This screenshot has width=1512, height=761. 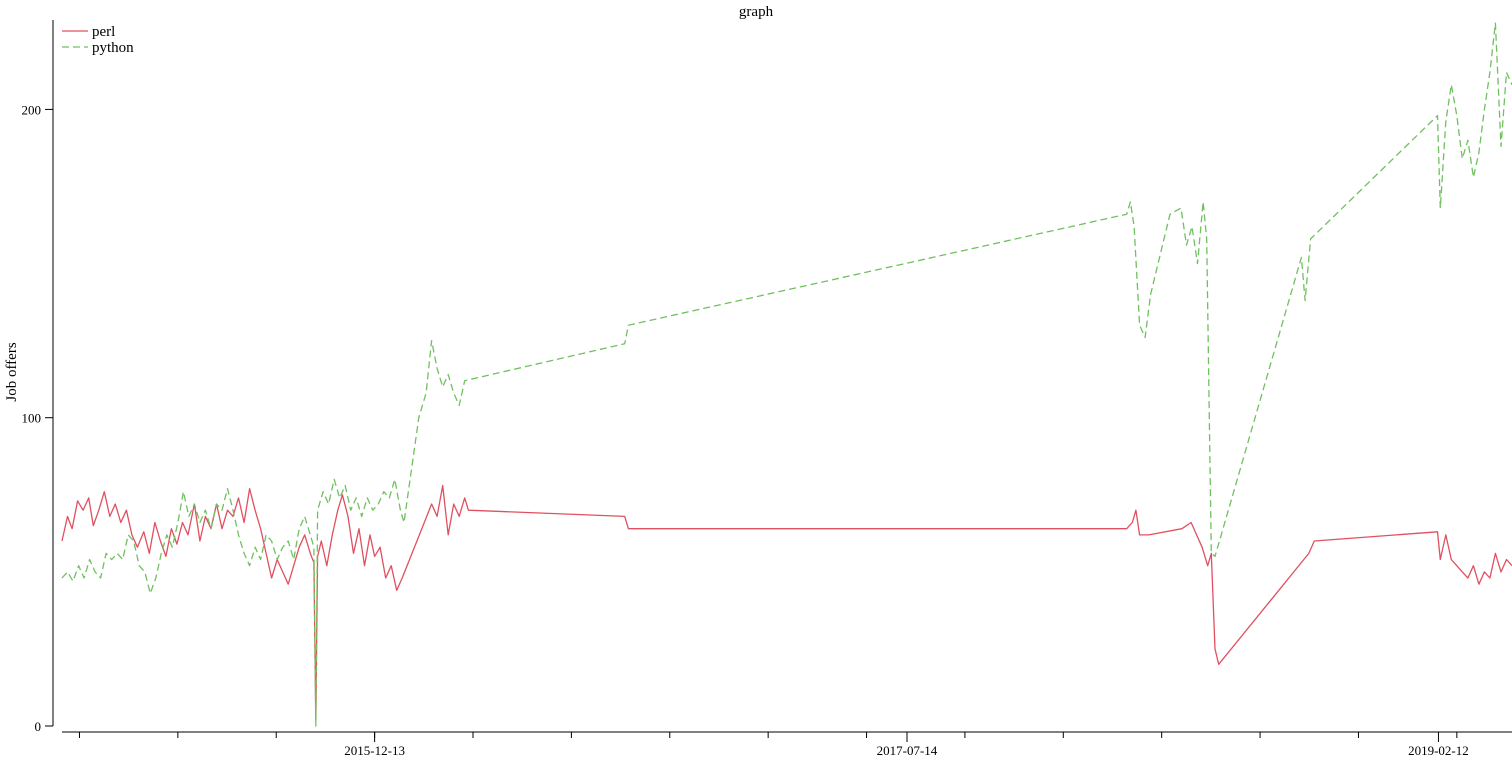 What do you see at coordinates (32, 109) in the screenshot?
I see `y-tick-label: 200` at bounding box center [32, 109].